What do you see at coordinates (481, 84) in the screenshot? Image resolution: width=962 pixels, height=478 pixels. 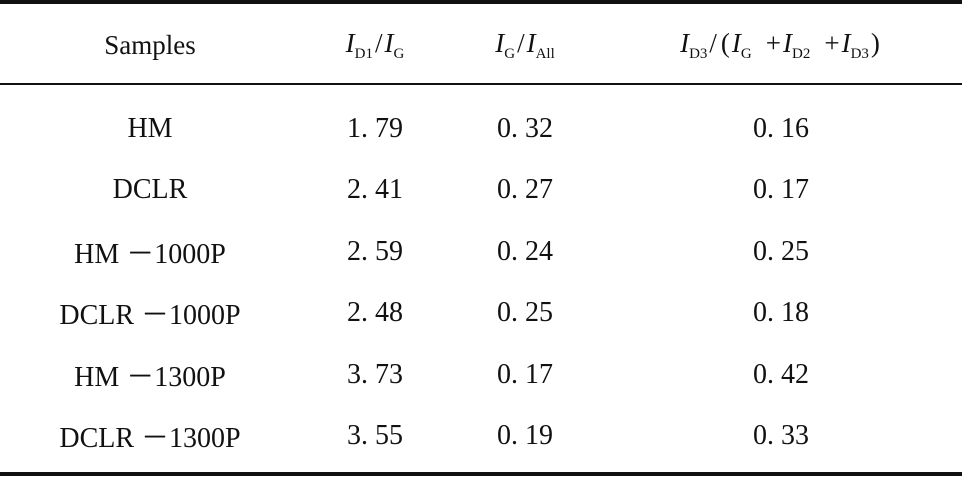 I see `header-rule` at bounding box center [481, 84].